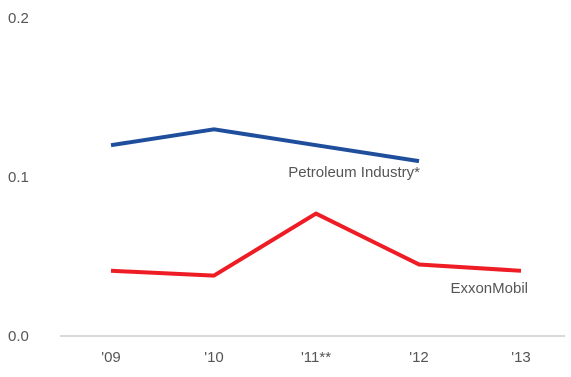 The image size is (571, 377). Describe the element at coordinates (214, 357) in the screenshot. I see `x-tick-label: '10` at that location.